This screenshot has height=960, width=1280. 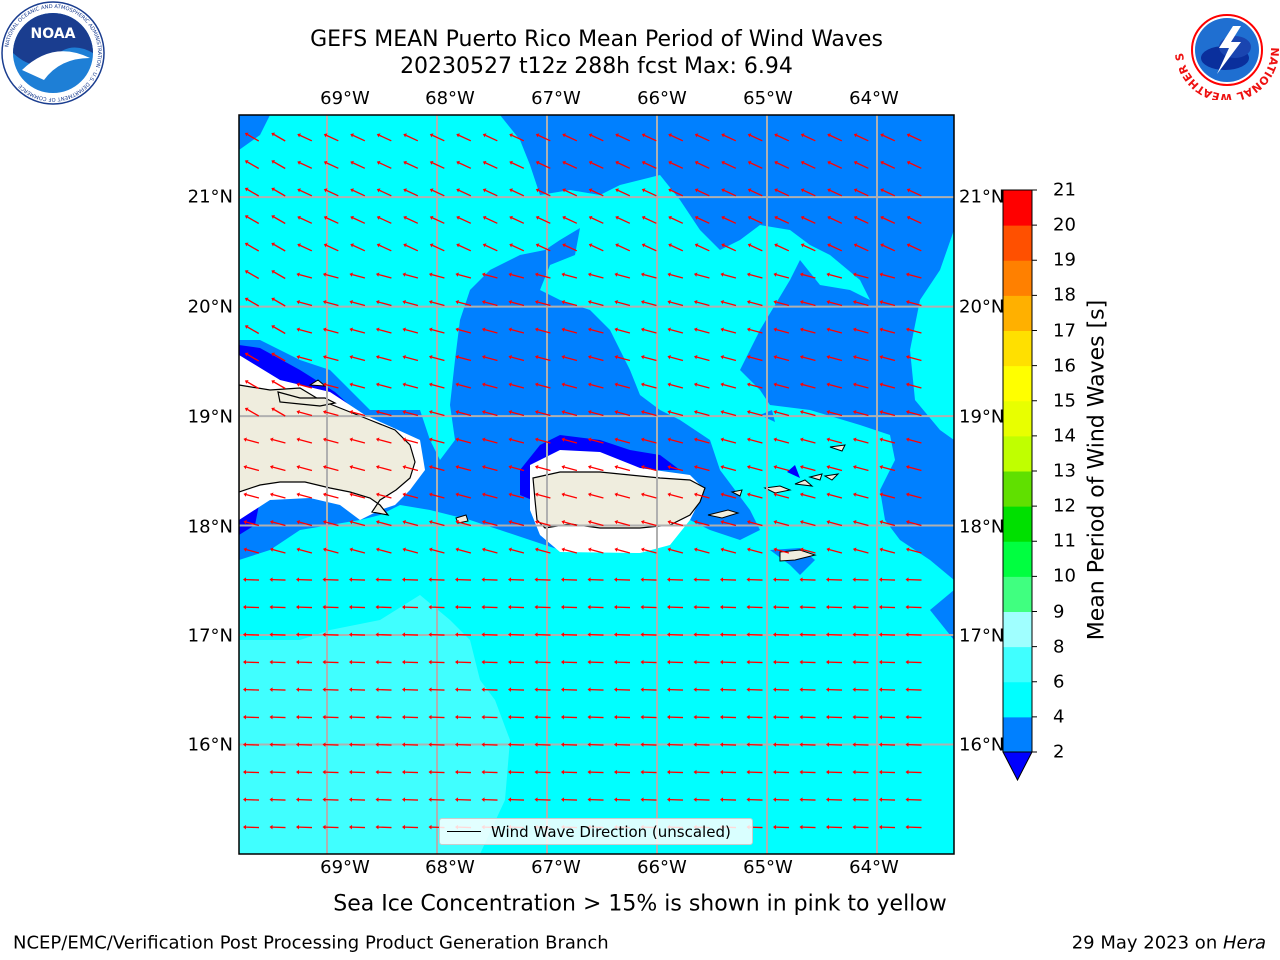 What do you see at coordinates (874, 98) in the screenshot?
I see `lon-tick-top: 64°W` at bounding box center [874, 98].